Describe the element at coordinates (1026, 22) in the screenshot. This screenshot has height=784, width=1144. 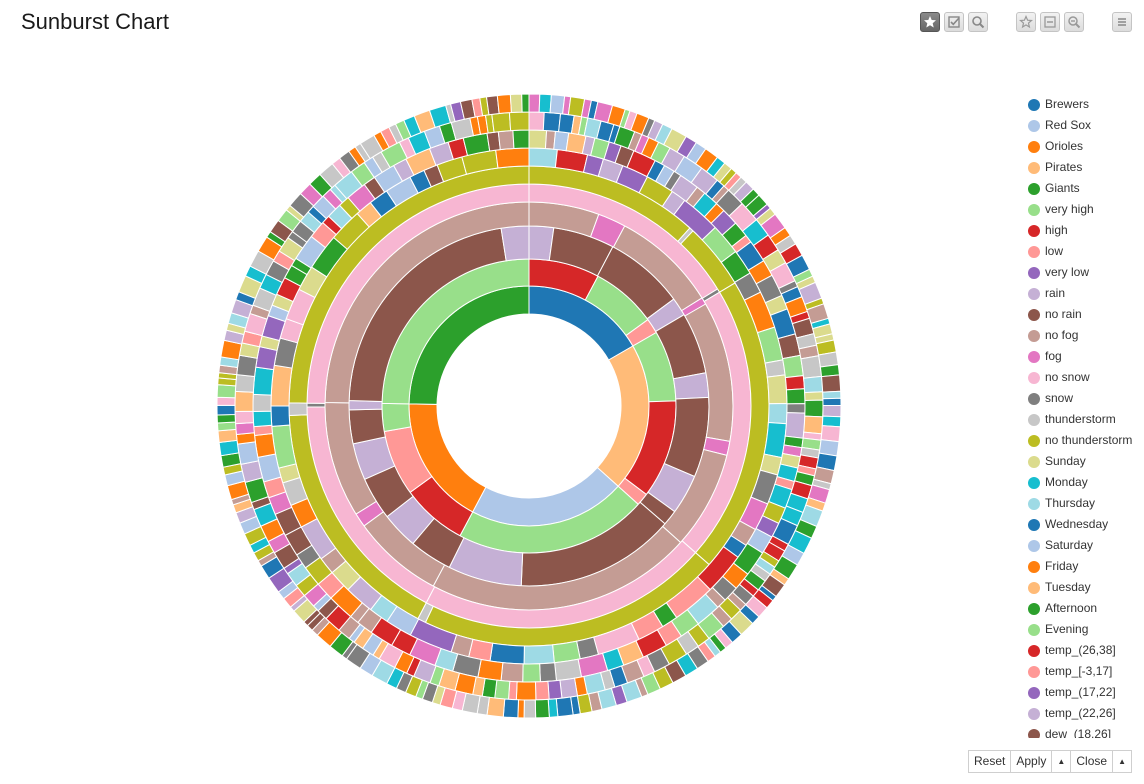
I see `unselect-button` at that location.